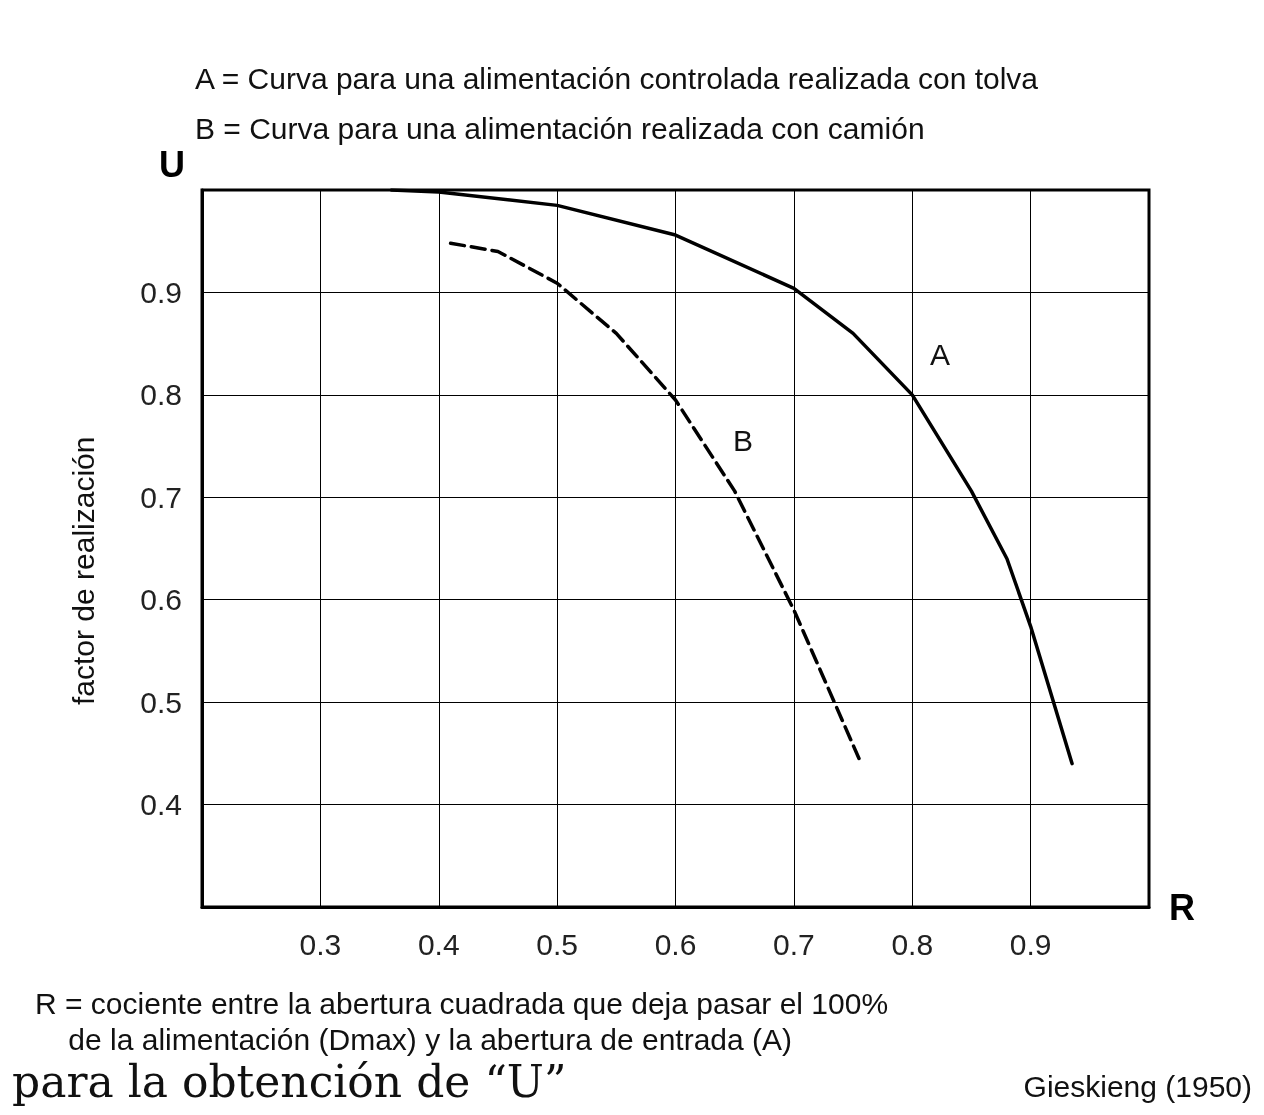 The height and width of the screenshot is (1115, 1264). What do you see at coordinates (320, 944) in the screenshot?
I see `x-tick-label: 0.3` at bounding box center [320, 944].